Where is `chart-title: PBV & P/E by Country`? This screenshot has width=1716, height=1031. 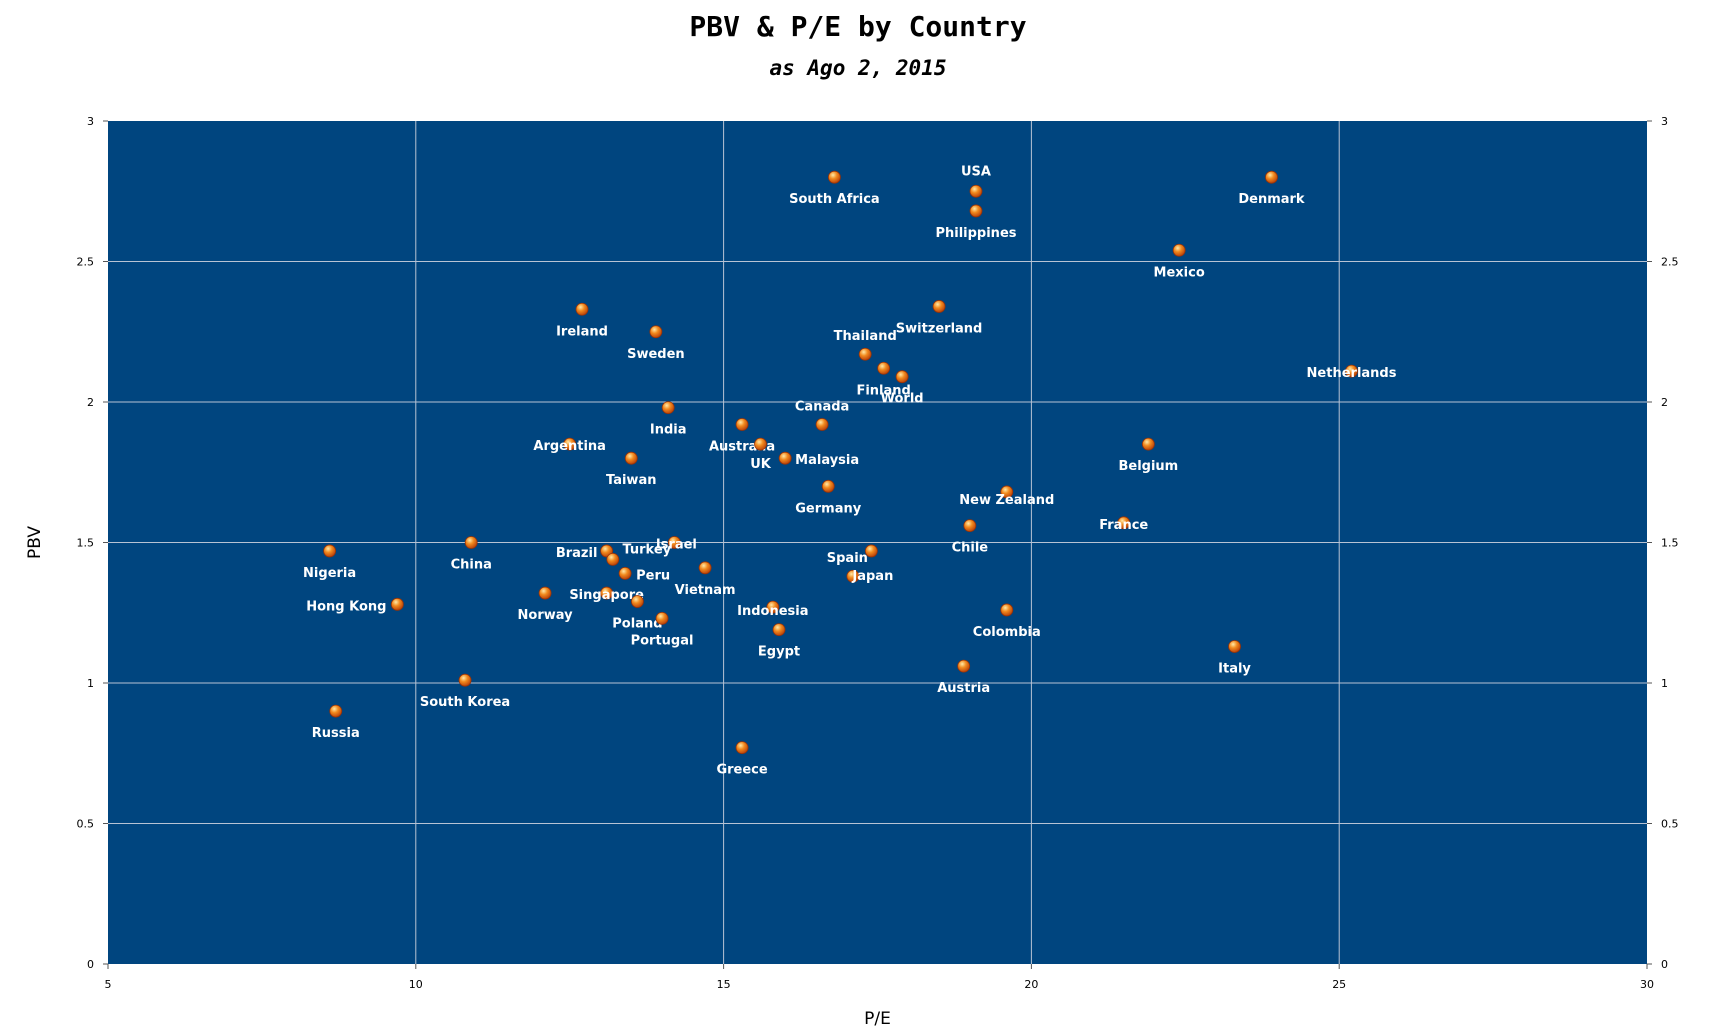
chart-title: PBV & P/E by Country is located at coordinates (858, 26).